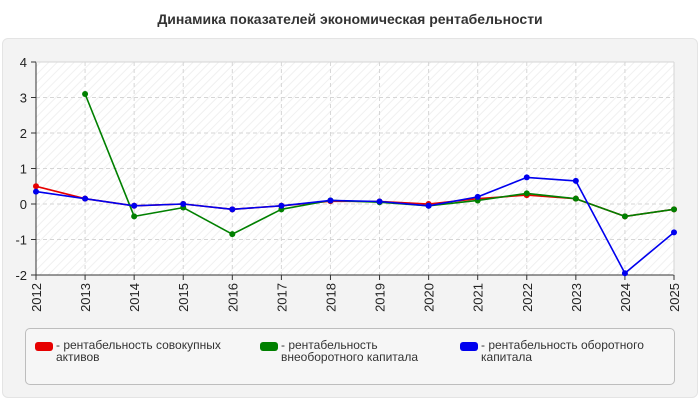 Image resolution: width=700 pixels, height=400 pixels. Describe the element at coordinates (23, 169) in the screenshot. I see `y-tick-label: 1` at that location.